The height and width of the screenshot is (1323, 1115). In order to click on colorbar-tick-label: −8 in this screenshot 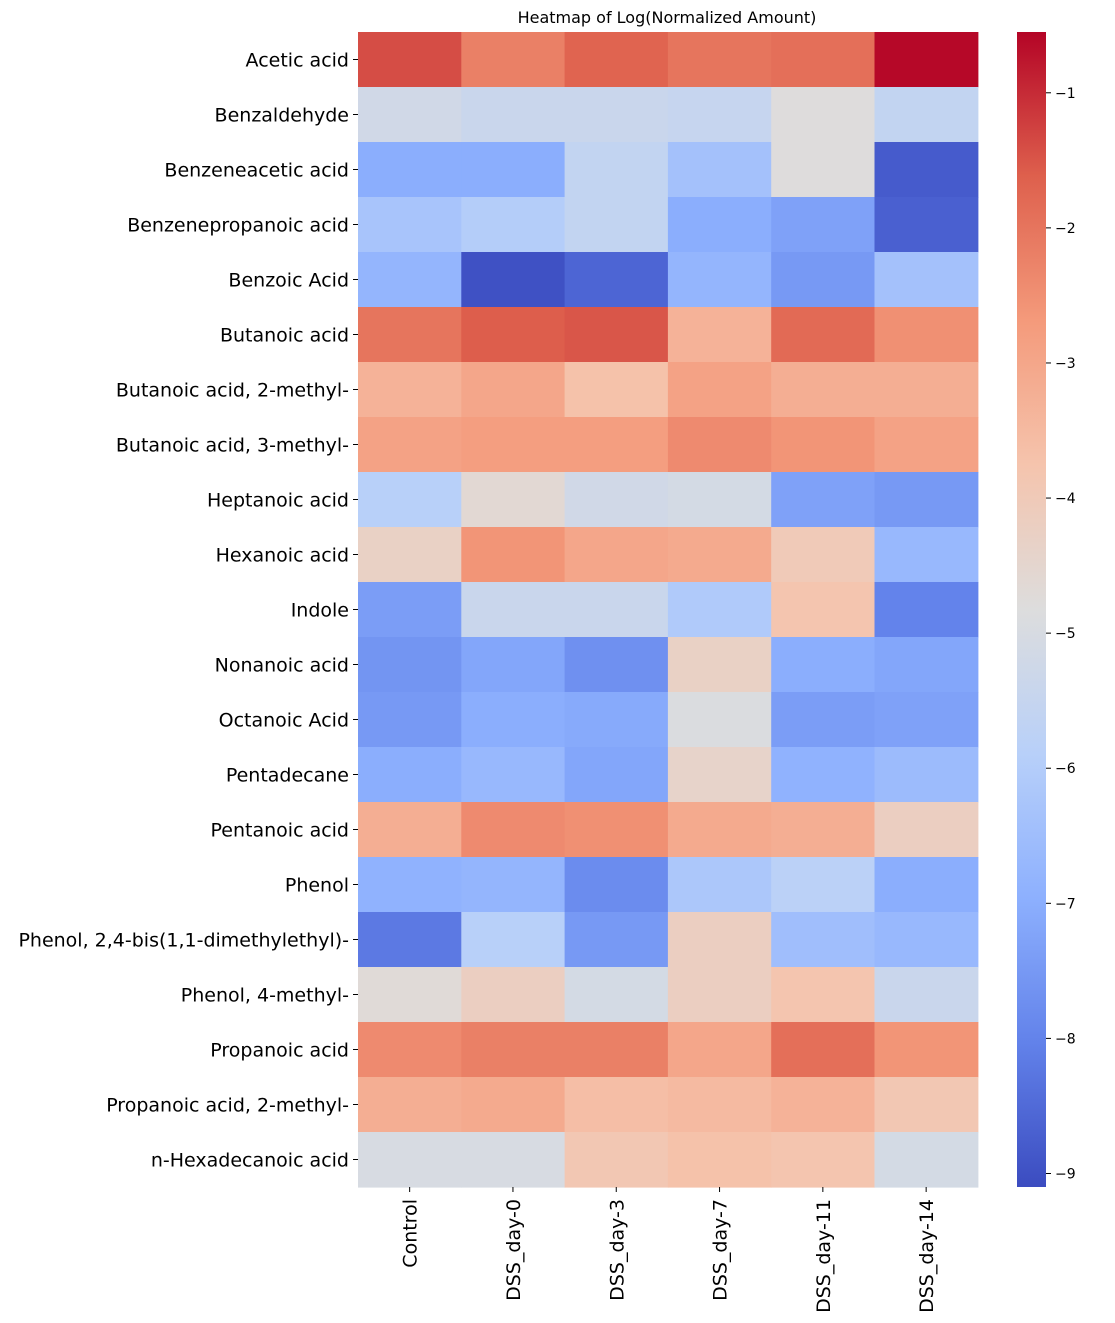, I will do `click(1065, 1039)`.